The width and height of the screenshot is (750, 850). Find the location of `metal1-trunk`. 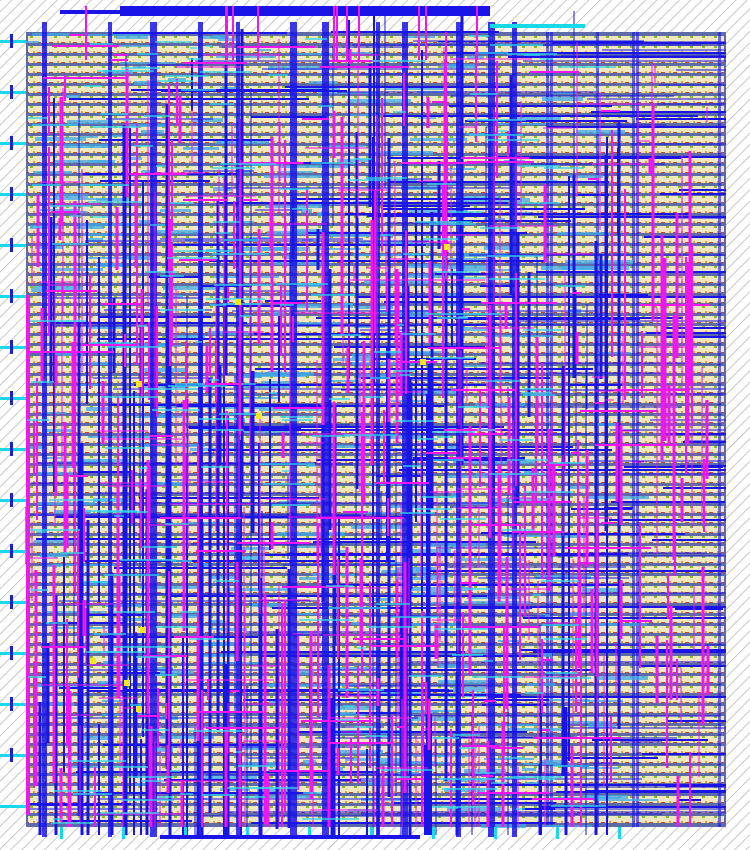

metal1-trunk is located at coordinates (153, 429).